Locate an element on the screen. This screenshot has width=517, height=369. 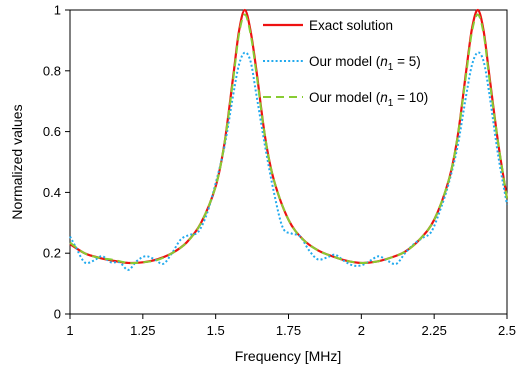
legend-entry-n1-5: Our model (n1 = 5) is located at coordinates (342, 63).